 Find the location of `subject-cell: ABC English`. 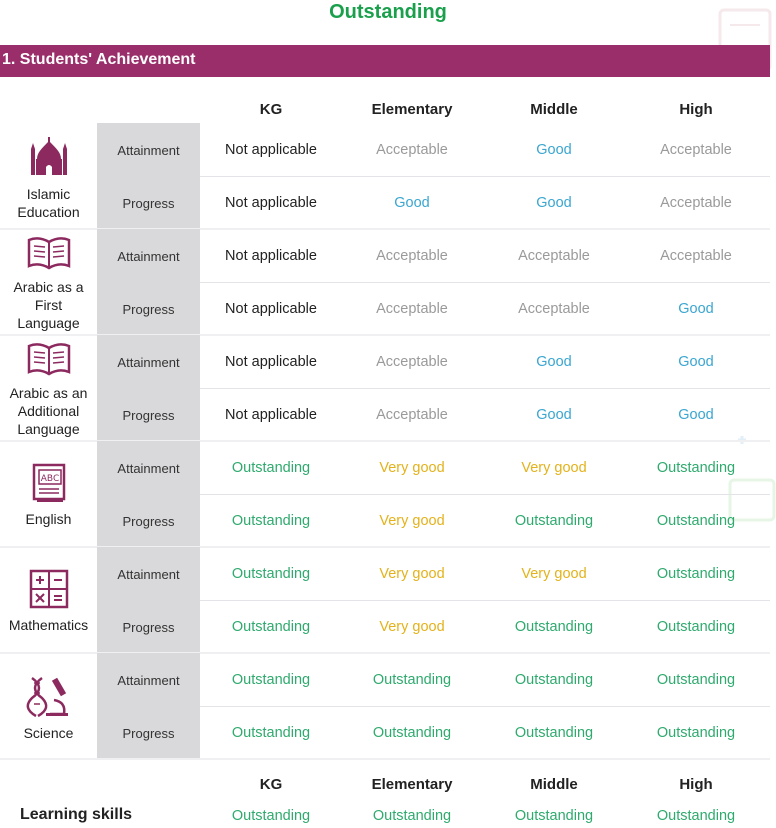

subject-cell: ABC English is located at coordinates (48, 495).